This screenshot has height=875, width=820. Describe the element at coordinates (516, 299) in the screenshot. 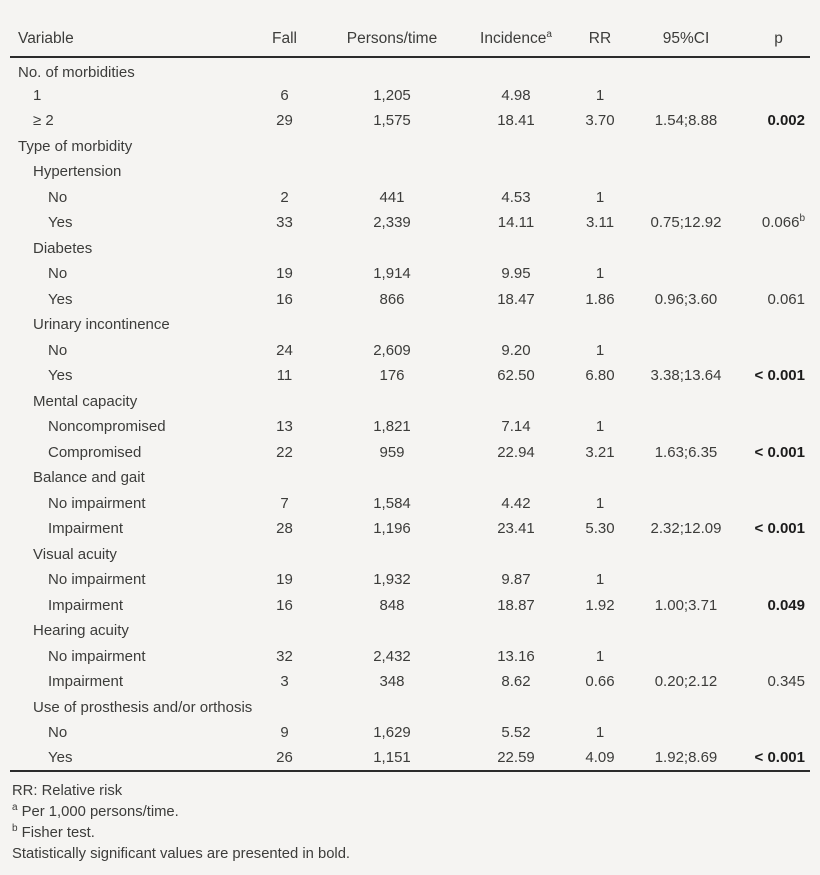

I see `incidence-value: 18.47` at that location.